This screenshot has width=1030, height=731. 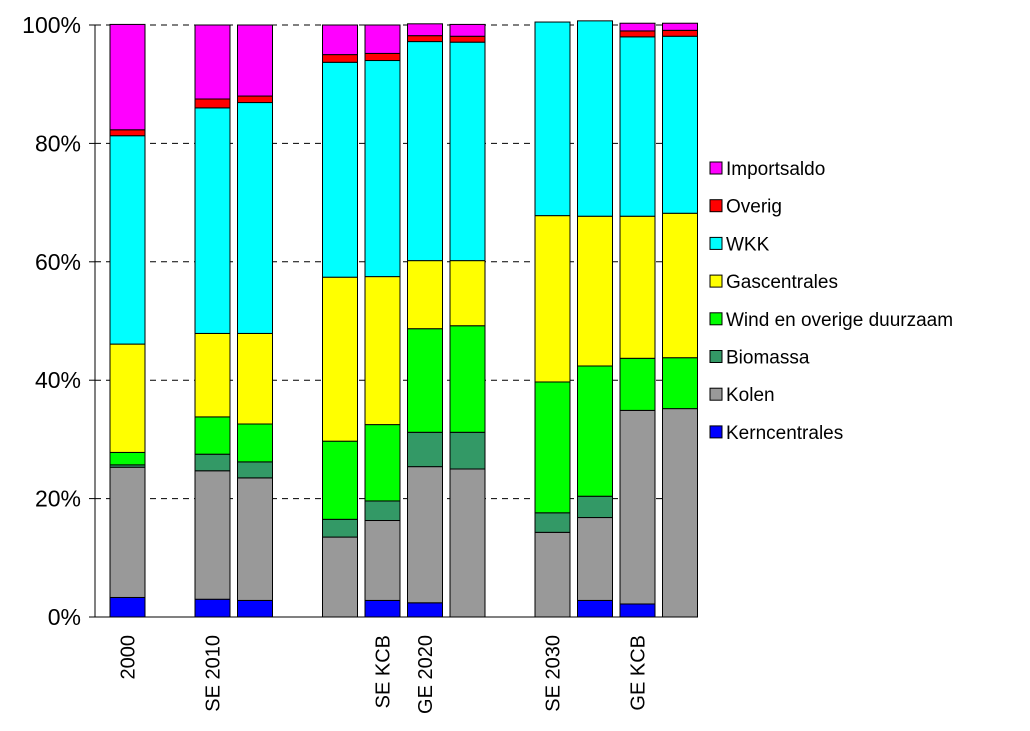 I want to click on legend-label: Gascentrales, so click(x=782, y=282).